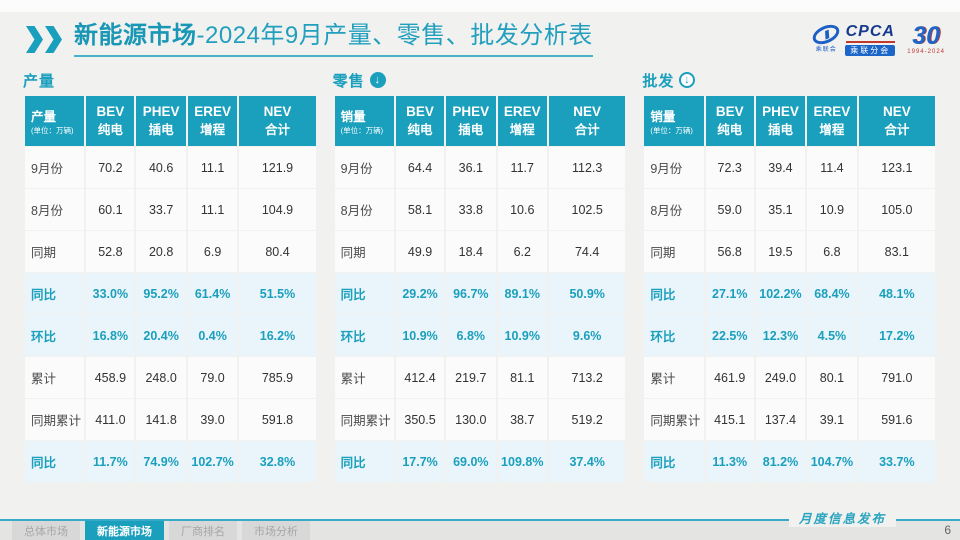  I want to click on table-cell: 11.4, so click(832, 167).